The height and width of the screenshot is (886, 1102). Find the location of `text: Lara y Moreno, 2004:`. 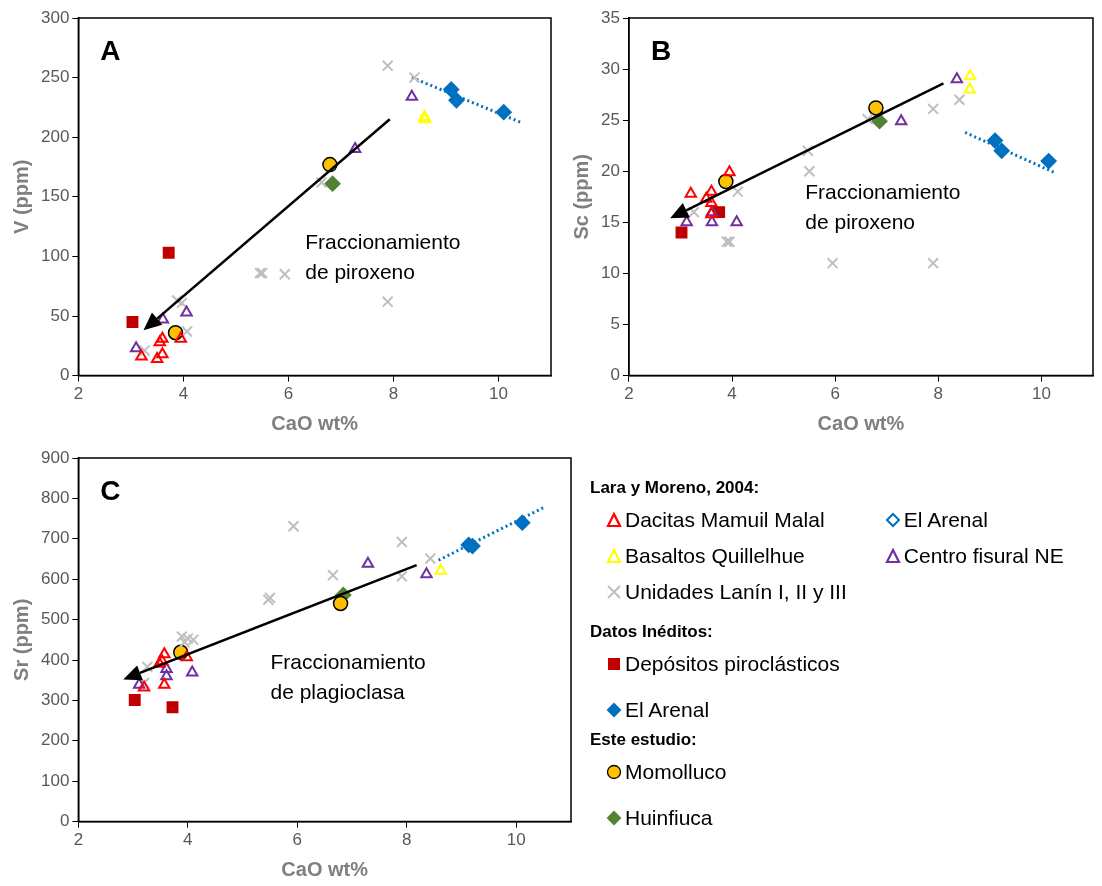

text: Lara y Moreno, 2004: is located at coordinates (675, 488).